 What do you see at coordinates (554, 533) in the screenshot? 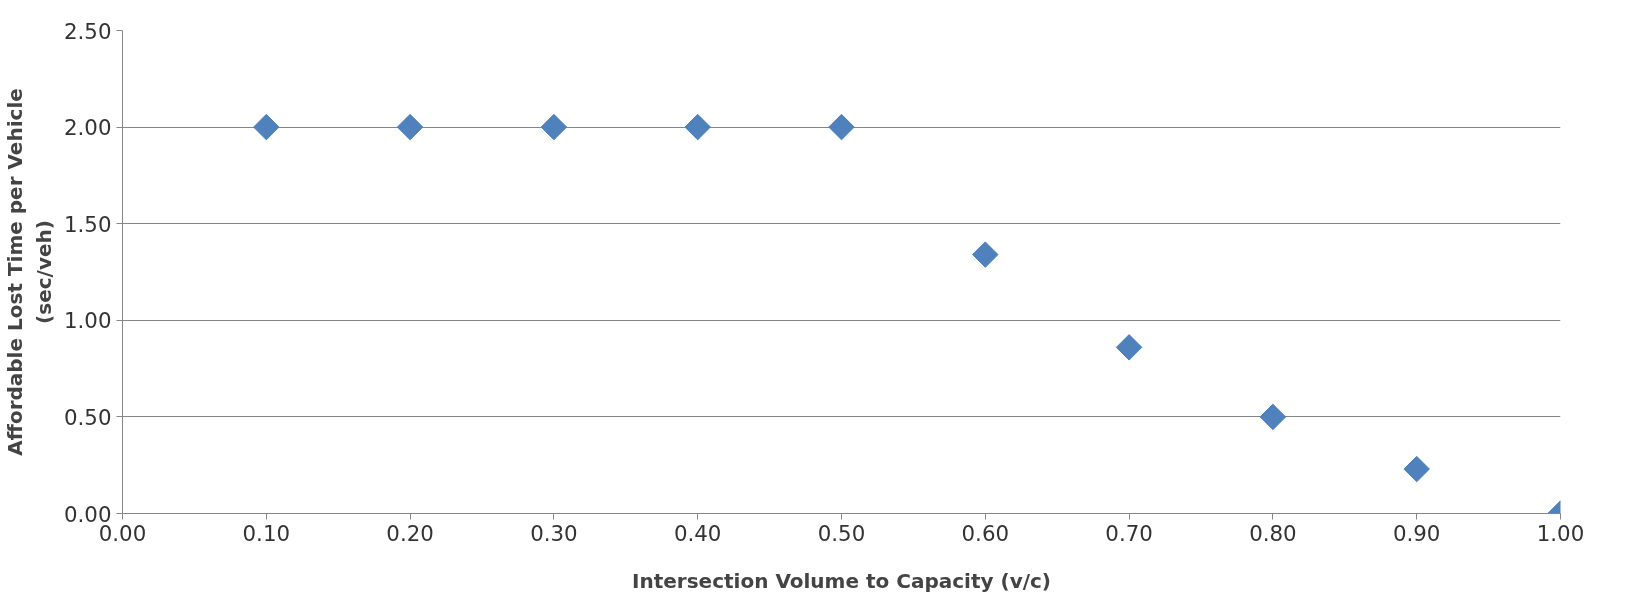
I see `x-tick-label: 0.30` at bounding box center [554, 533].